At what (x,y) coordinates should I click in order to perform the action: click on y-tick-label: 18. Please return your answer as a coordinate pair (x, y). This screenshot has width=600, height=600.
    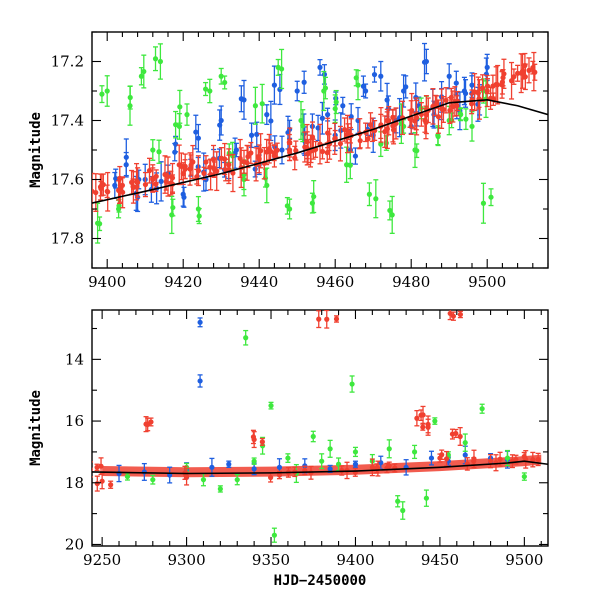
    Looking at the image, I should click on (74, 483).